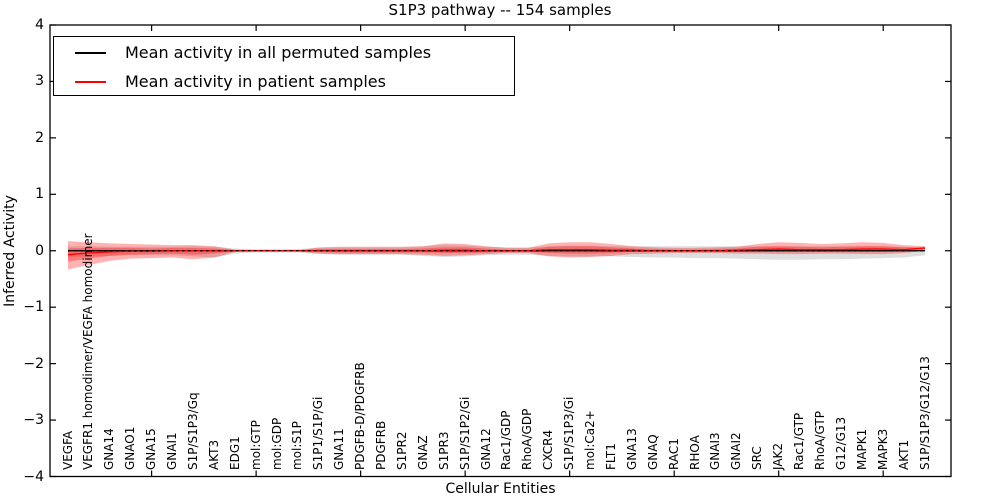 The width and height of the screenshot is (1000, 500). I want to click on x-tick-label: Rac1/GTP, so click(799, 441).